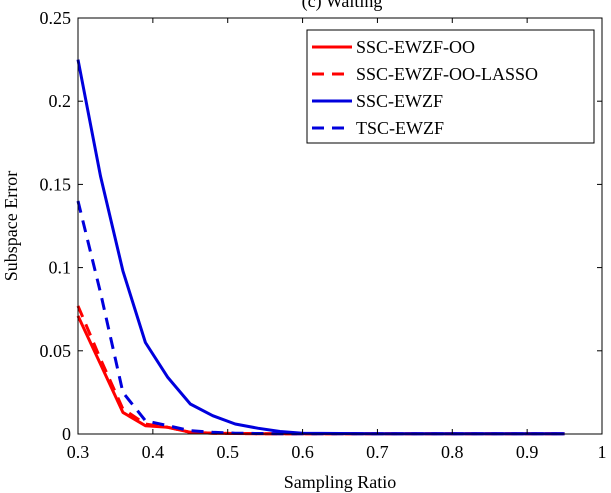  I want to click on chart-title-group: (c) Waiting, so click(342, 6).